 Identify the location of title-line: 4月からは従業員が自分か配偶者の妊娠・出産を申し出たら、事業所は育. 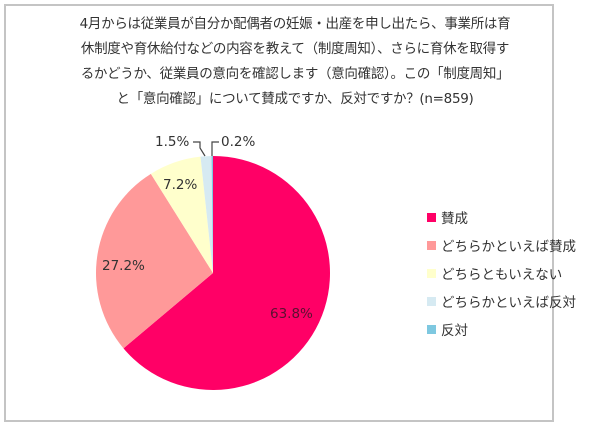
(295, 24).